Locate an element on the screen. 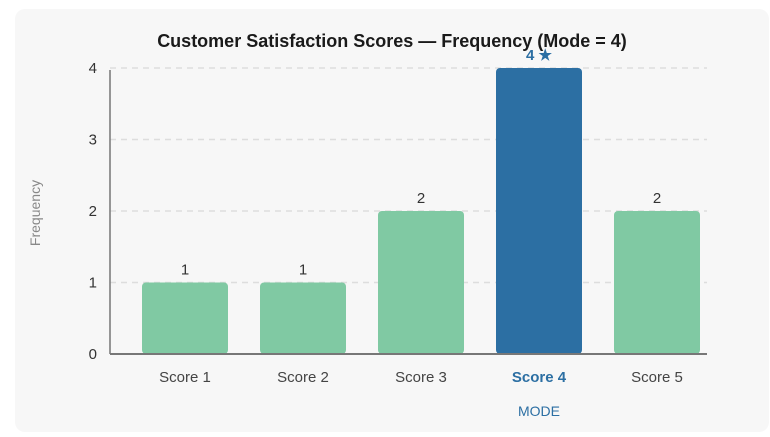  y-tick-label: 2 is located at coordinates (93, 211).